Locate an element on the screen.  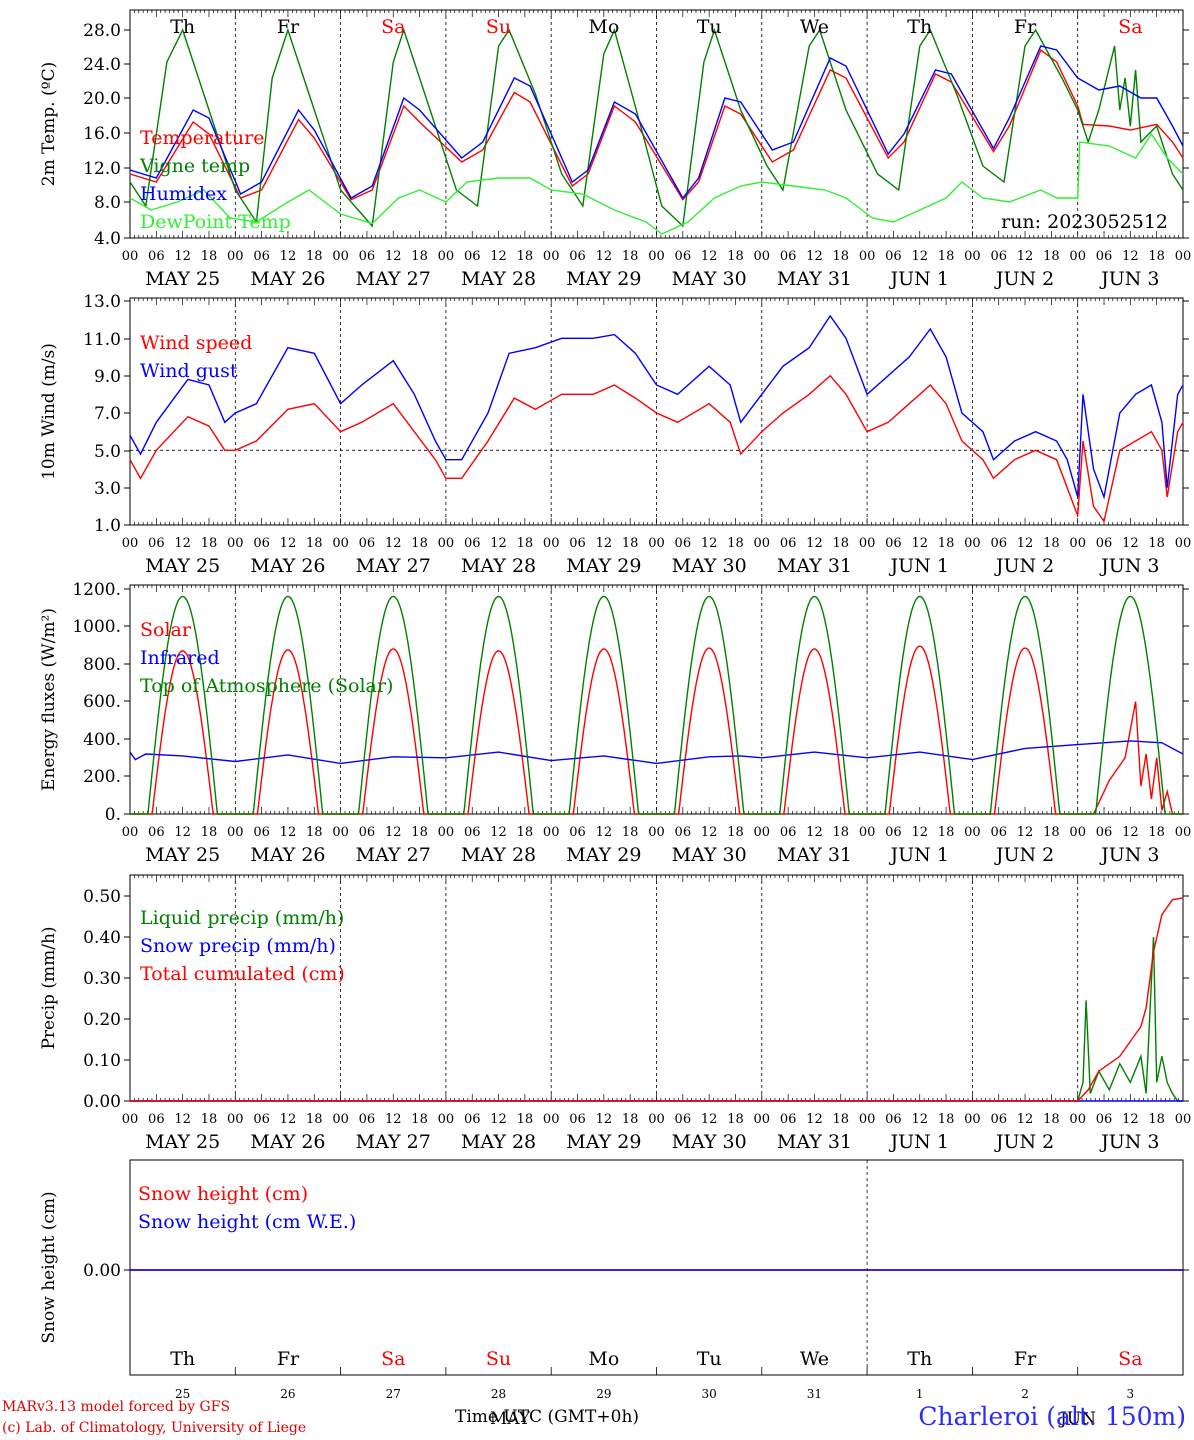
weekday-label-bottom: Tu is located at coordinates (709, 1359).